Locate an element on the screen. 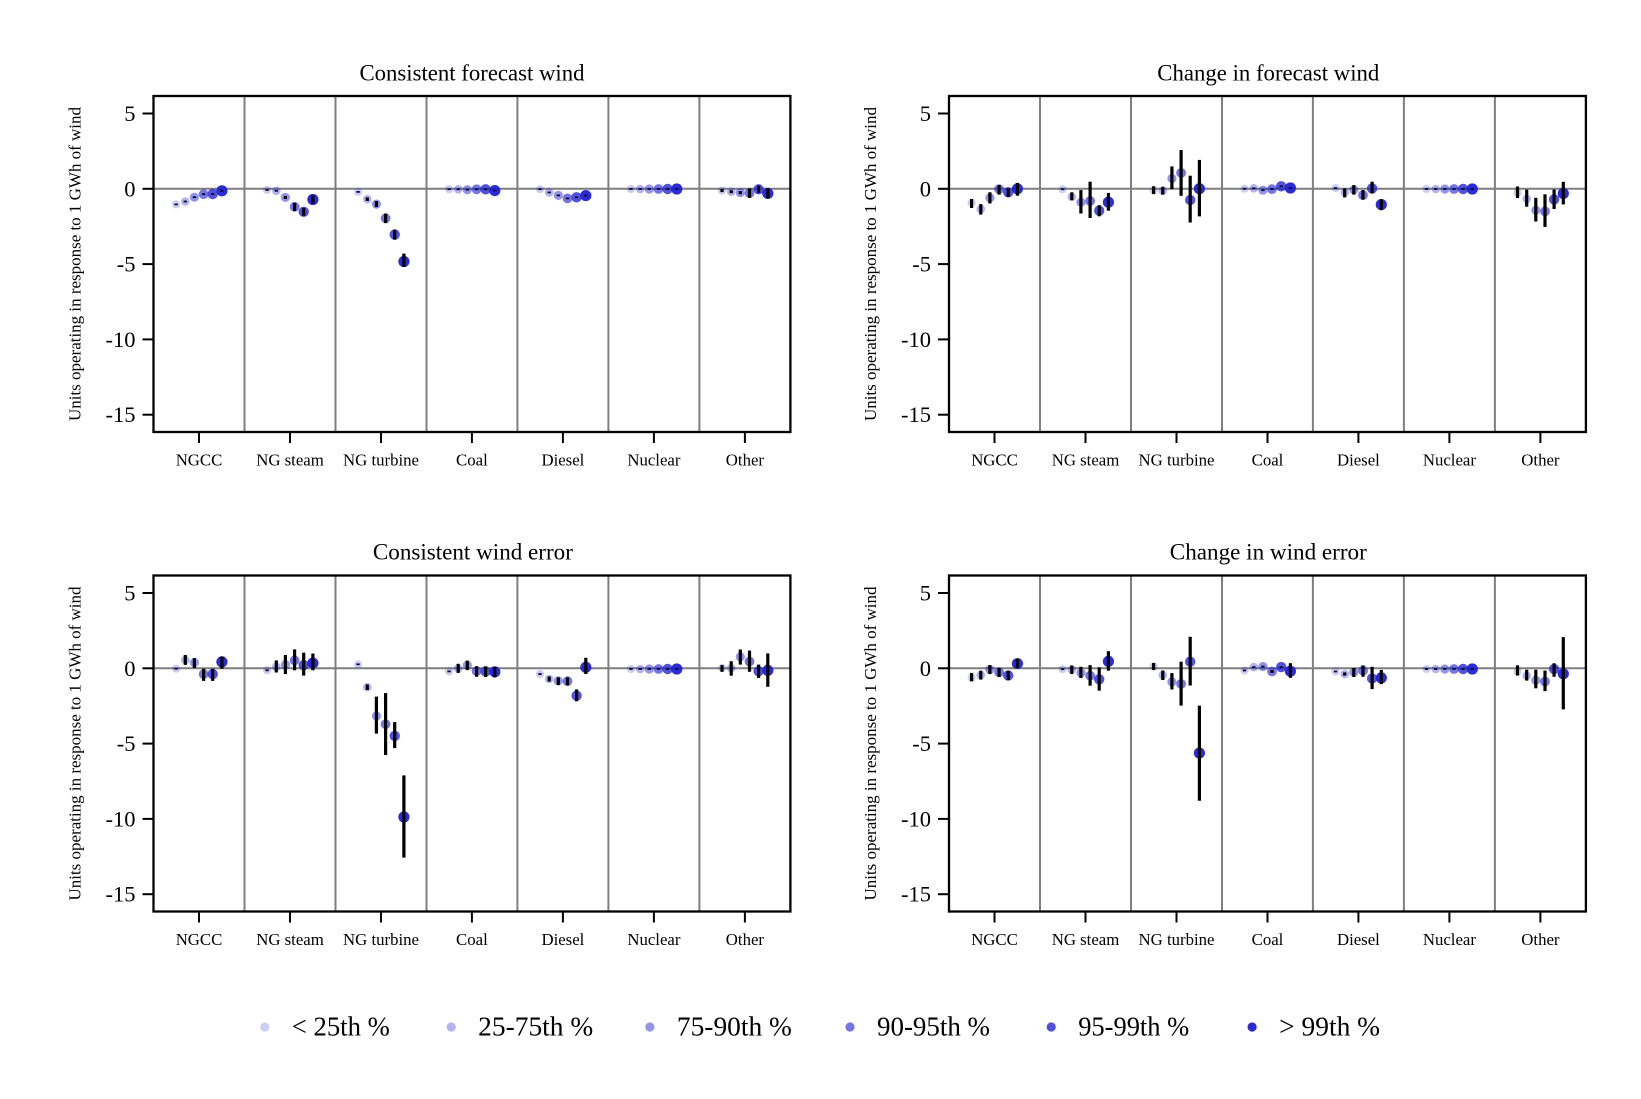  svg-text: 75-90th % is located at coordinates (734, 1027).